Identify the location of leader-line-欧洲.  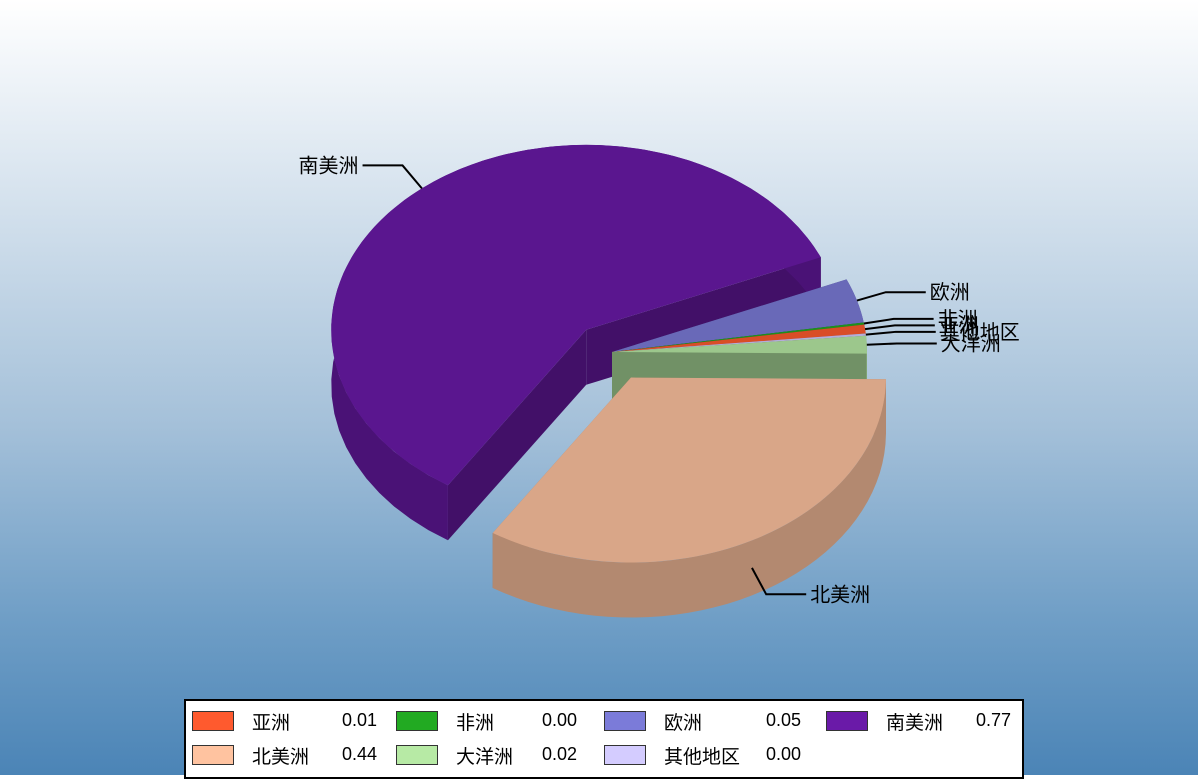
(891, 296).